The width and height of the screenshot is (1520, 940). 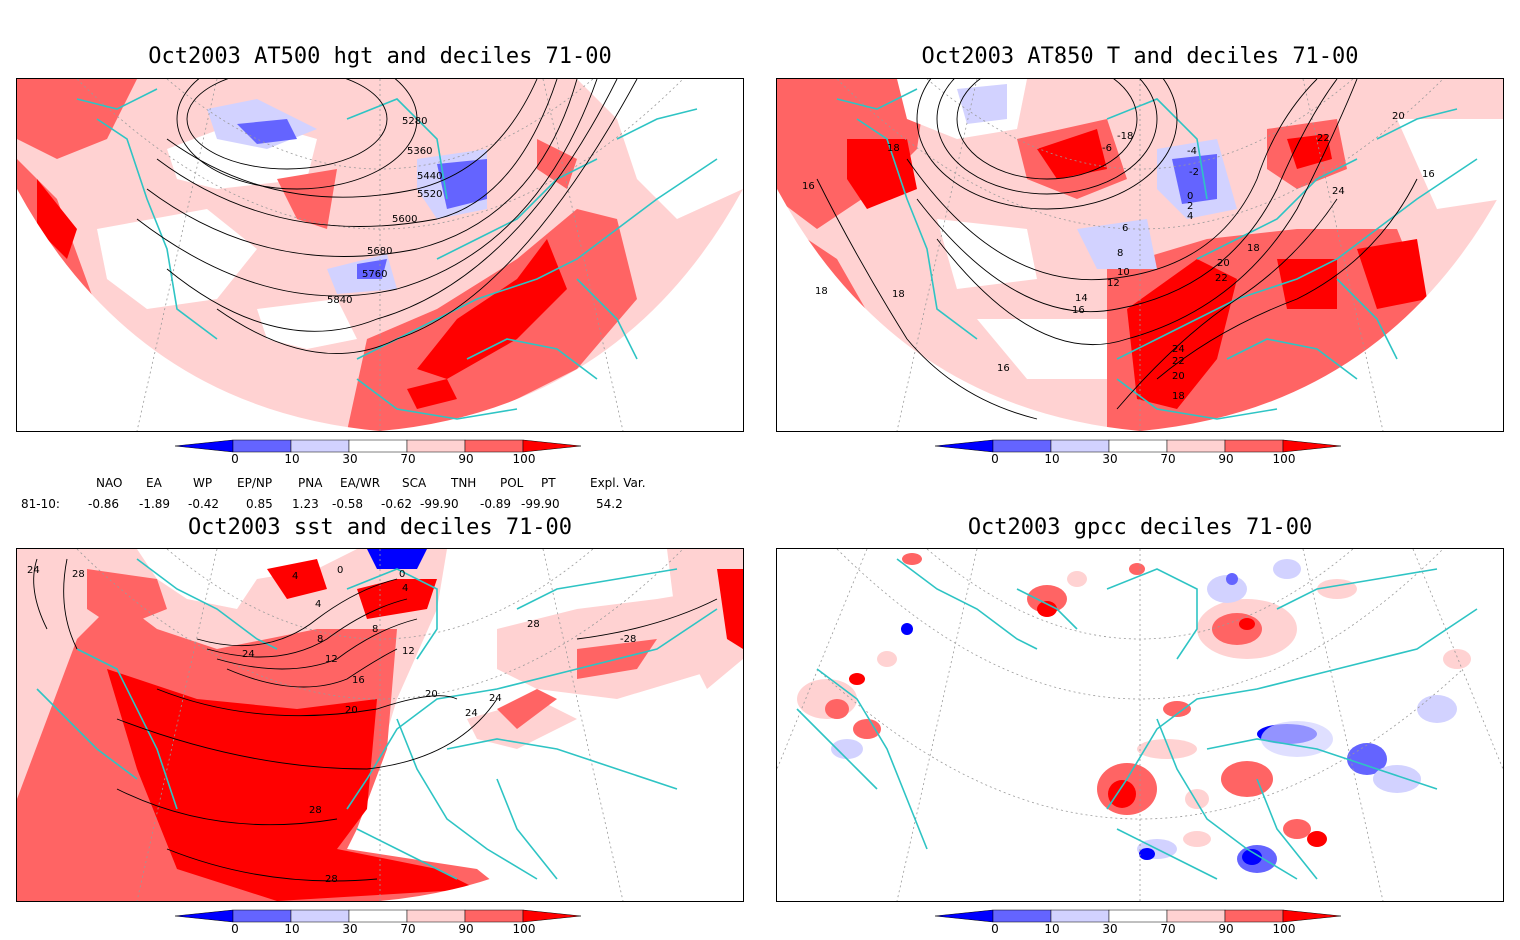 I want to click on index-header-ea: EA, so click(x=154, y=483).